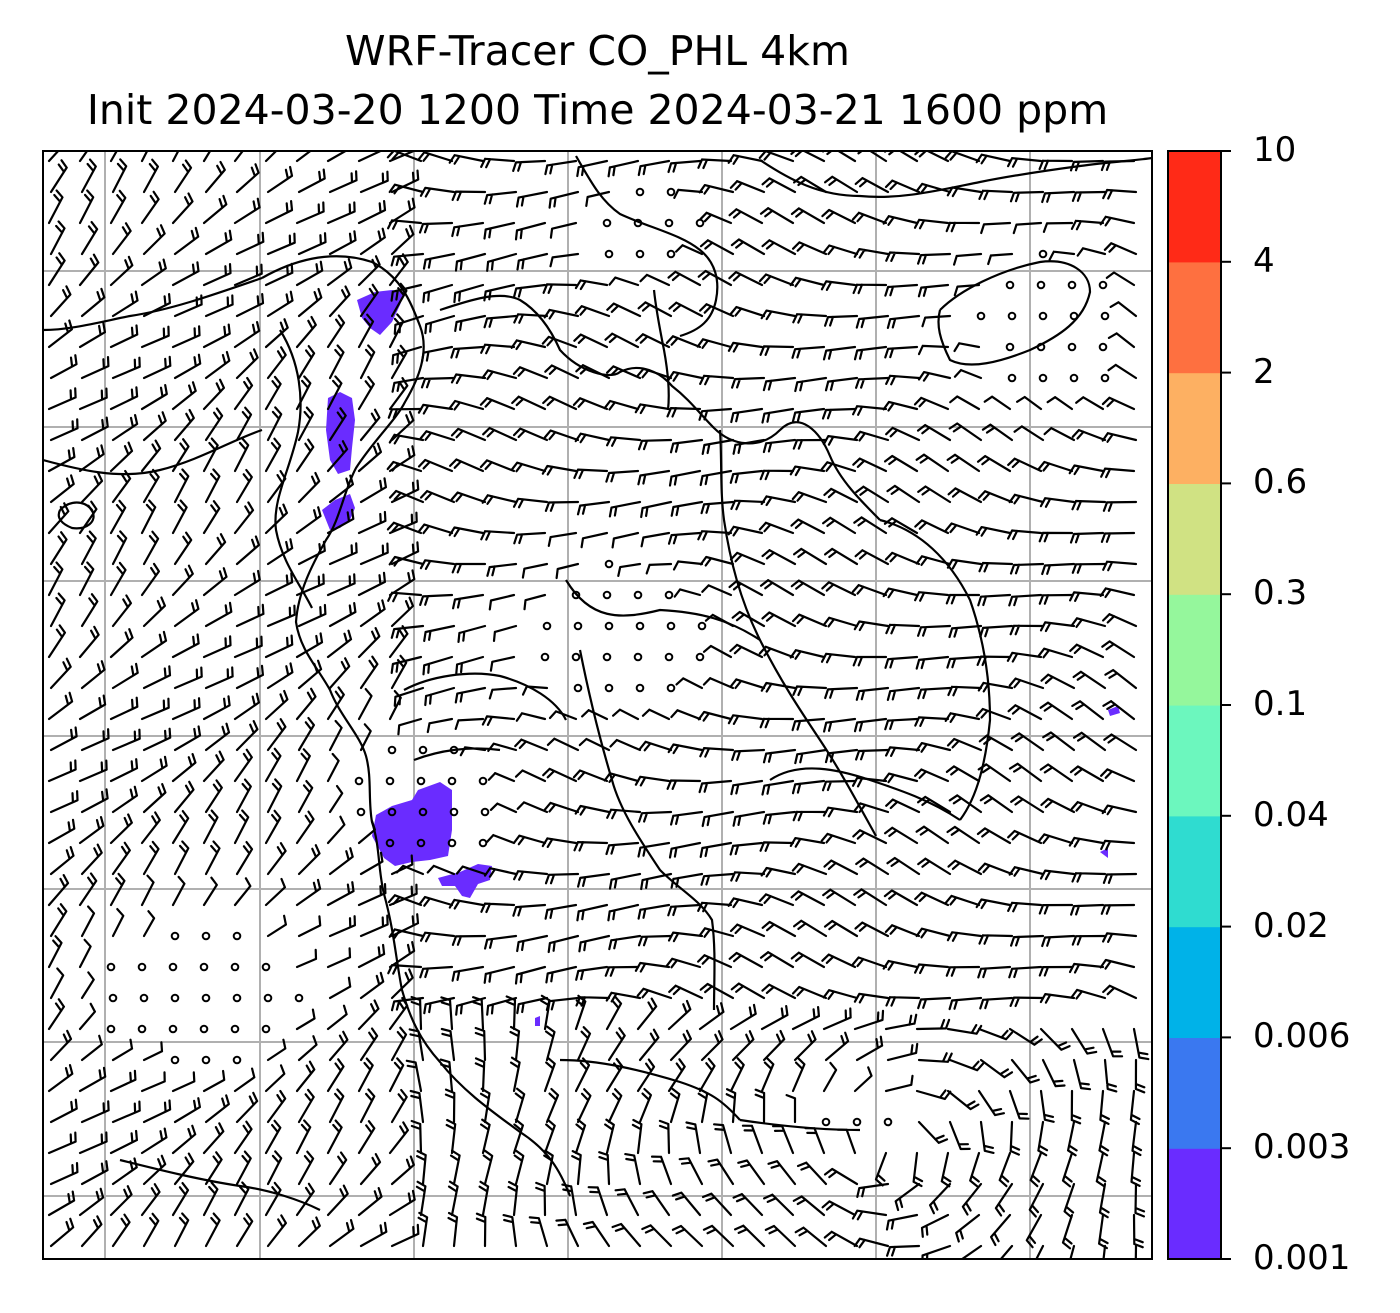 Image resolution: width=1400 pixels, height=1313 pixels. I want to click on title-line-1: WRF-Tracer CO_PHL 4km, so click(597, 51).